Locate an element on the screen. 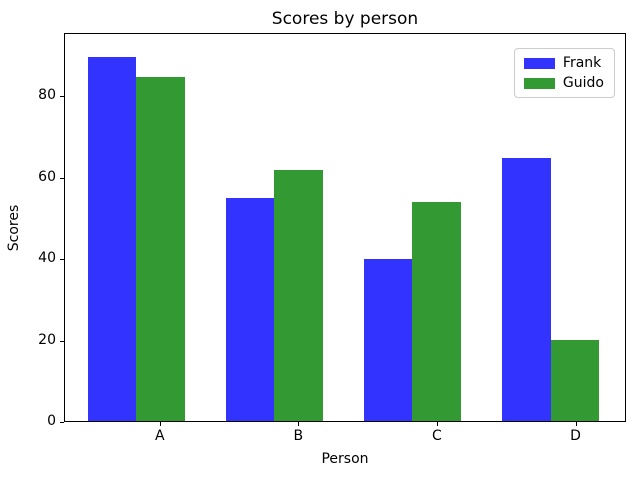 Image resolution: width=640 pixels, height=480 pixels. bar-frank-b is located at coordinates (250, 309).